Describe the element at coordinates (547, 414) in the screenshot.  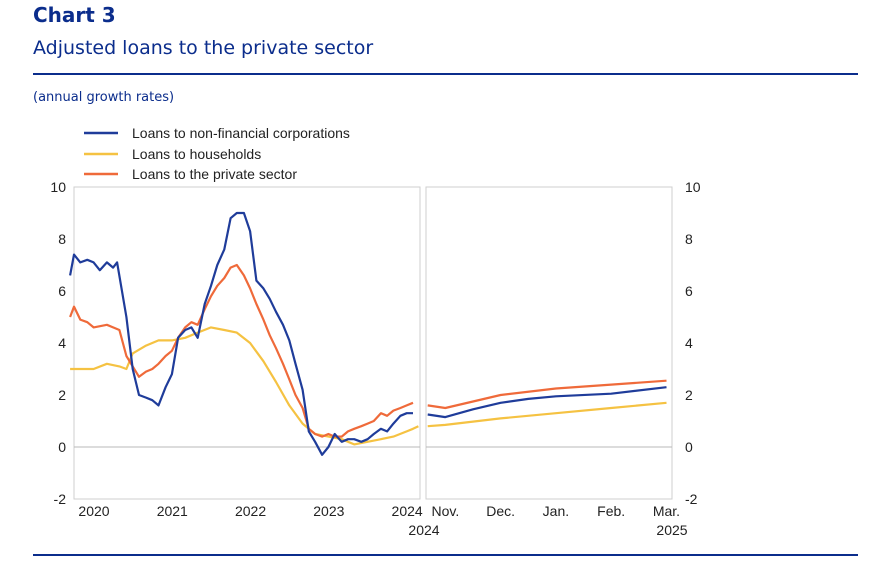
I see `right-series-line-households` at that location.